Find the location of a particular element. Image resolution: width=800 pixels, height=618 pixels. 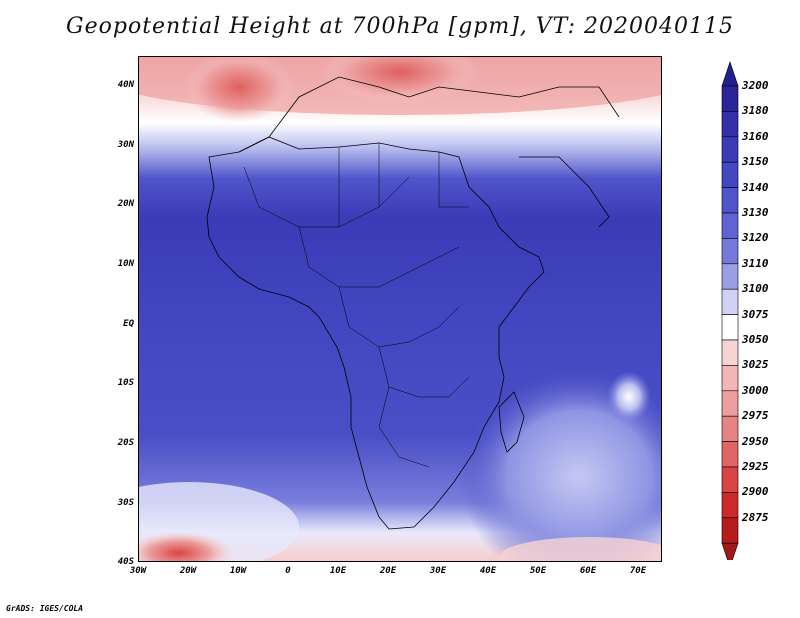

credit-text: GrADS: IGES/COLA is located at coordinates (45, 608).